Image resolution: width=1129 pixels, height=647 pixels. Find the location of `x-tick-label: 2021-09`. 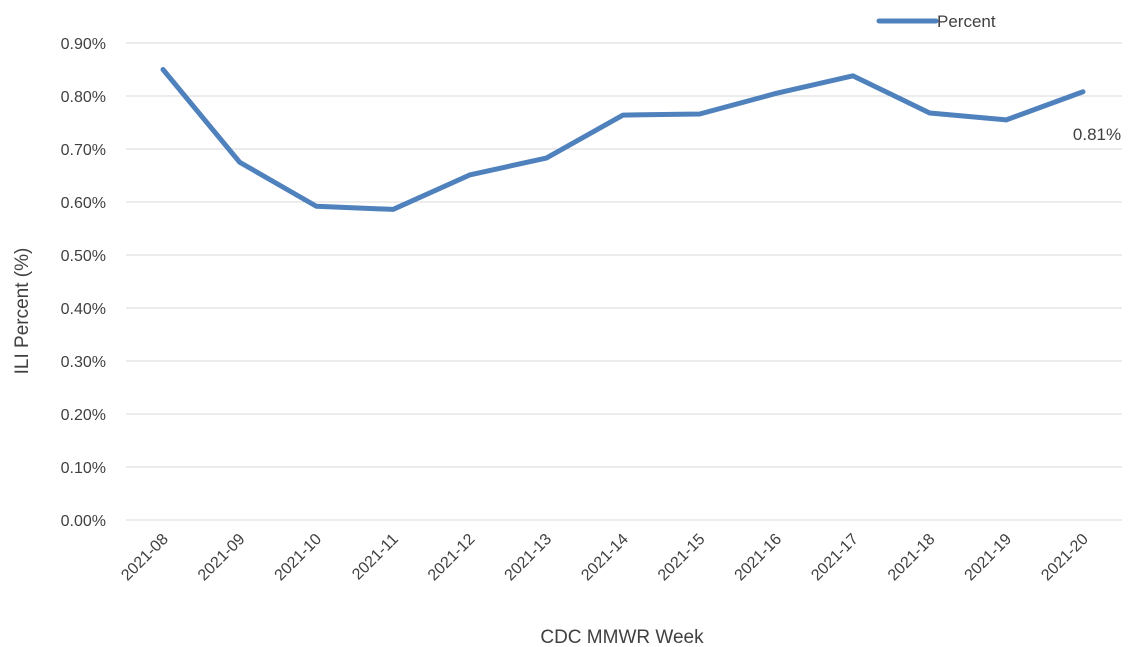

x-tick-label: 2021-09 is located at coordinates (222, 558).